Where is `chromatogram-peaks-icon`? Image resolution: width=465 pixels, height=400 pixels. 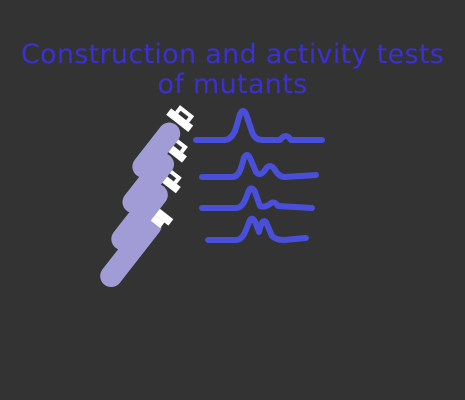 chromatogram-peaks-icon is located at coordinates (259, 175).